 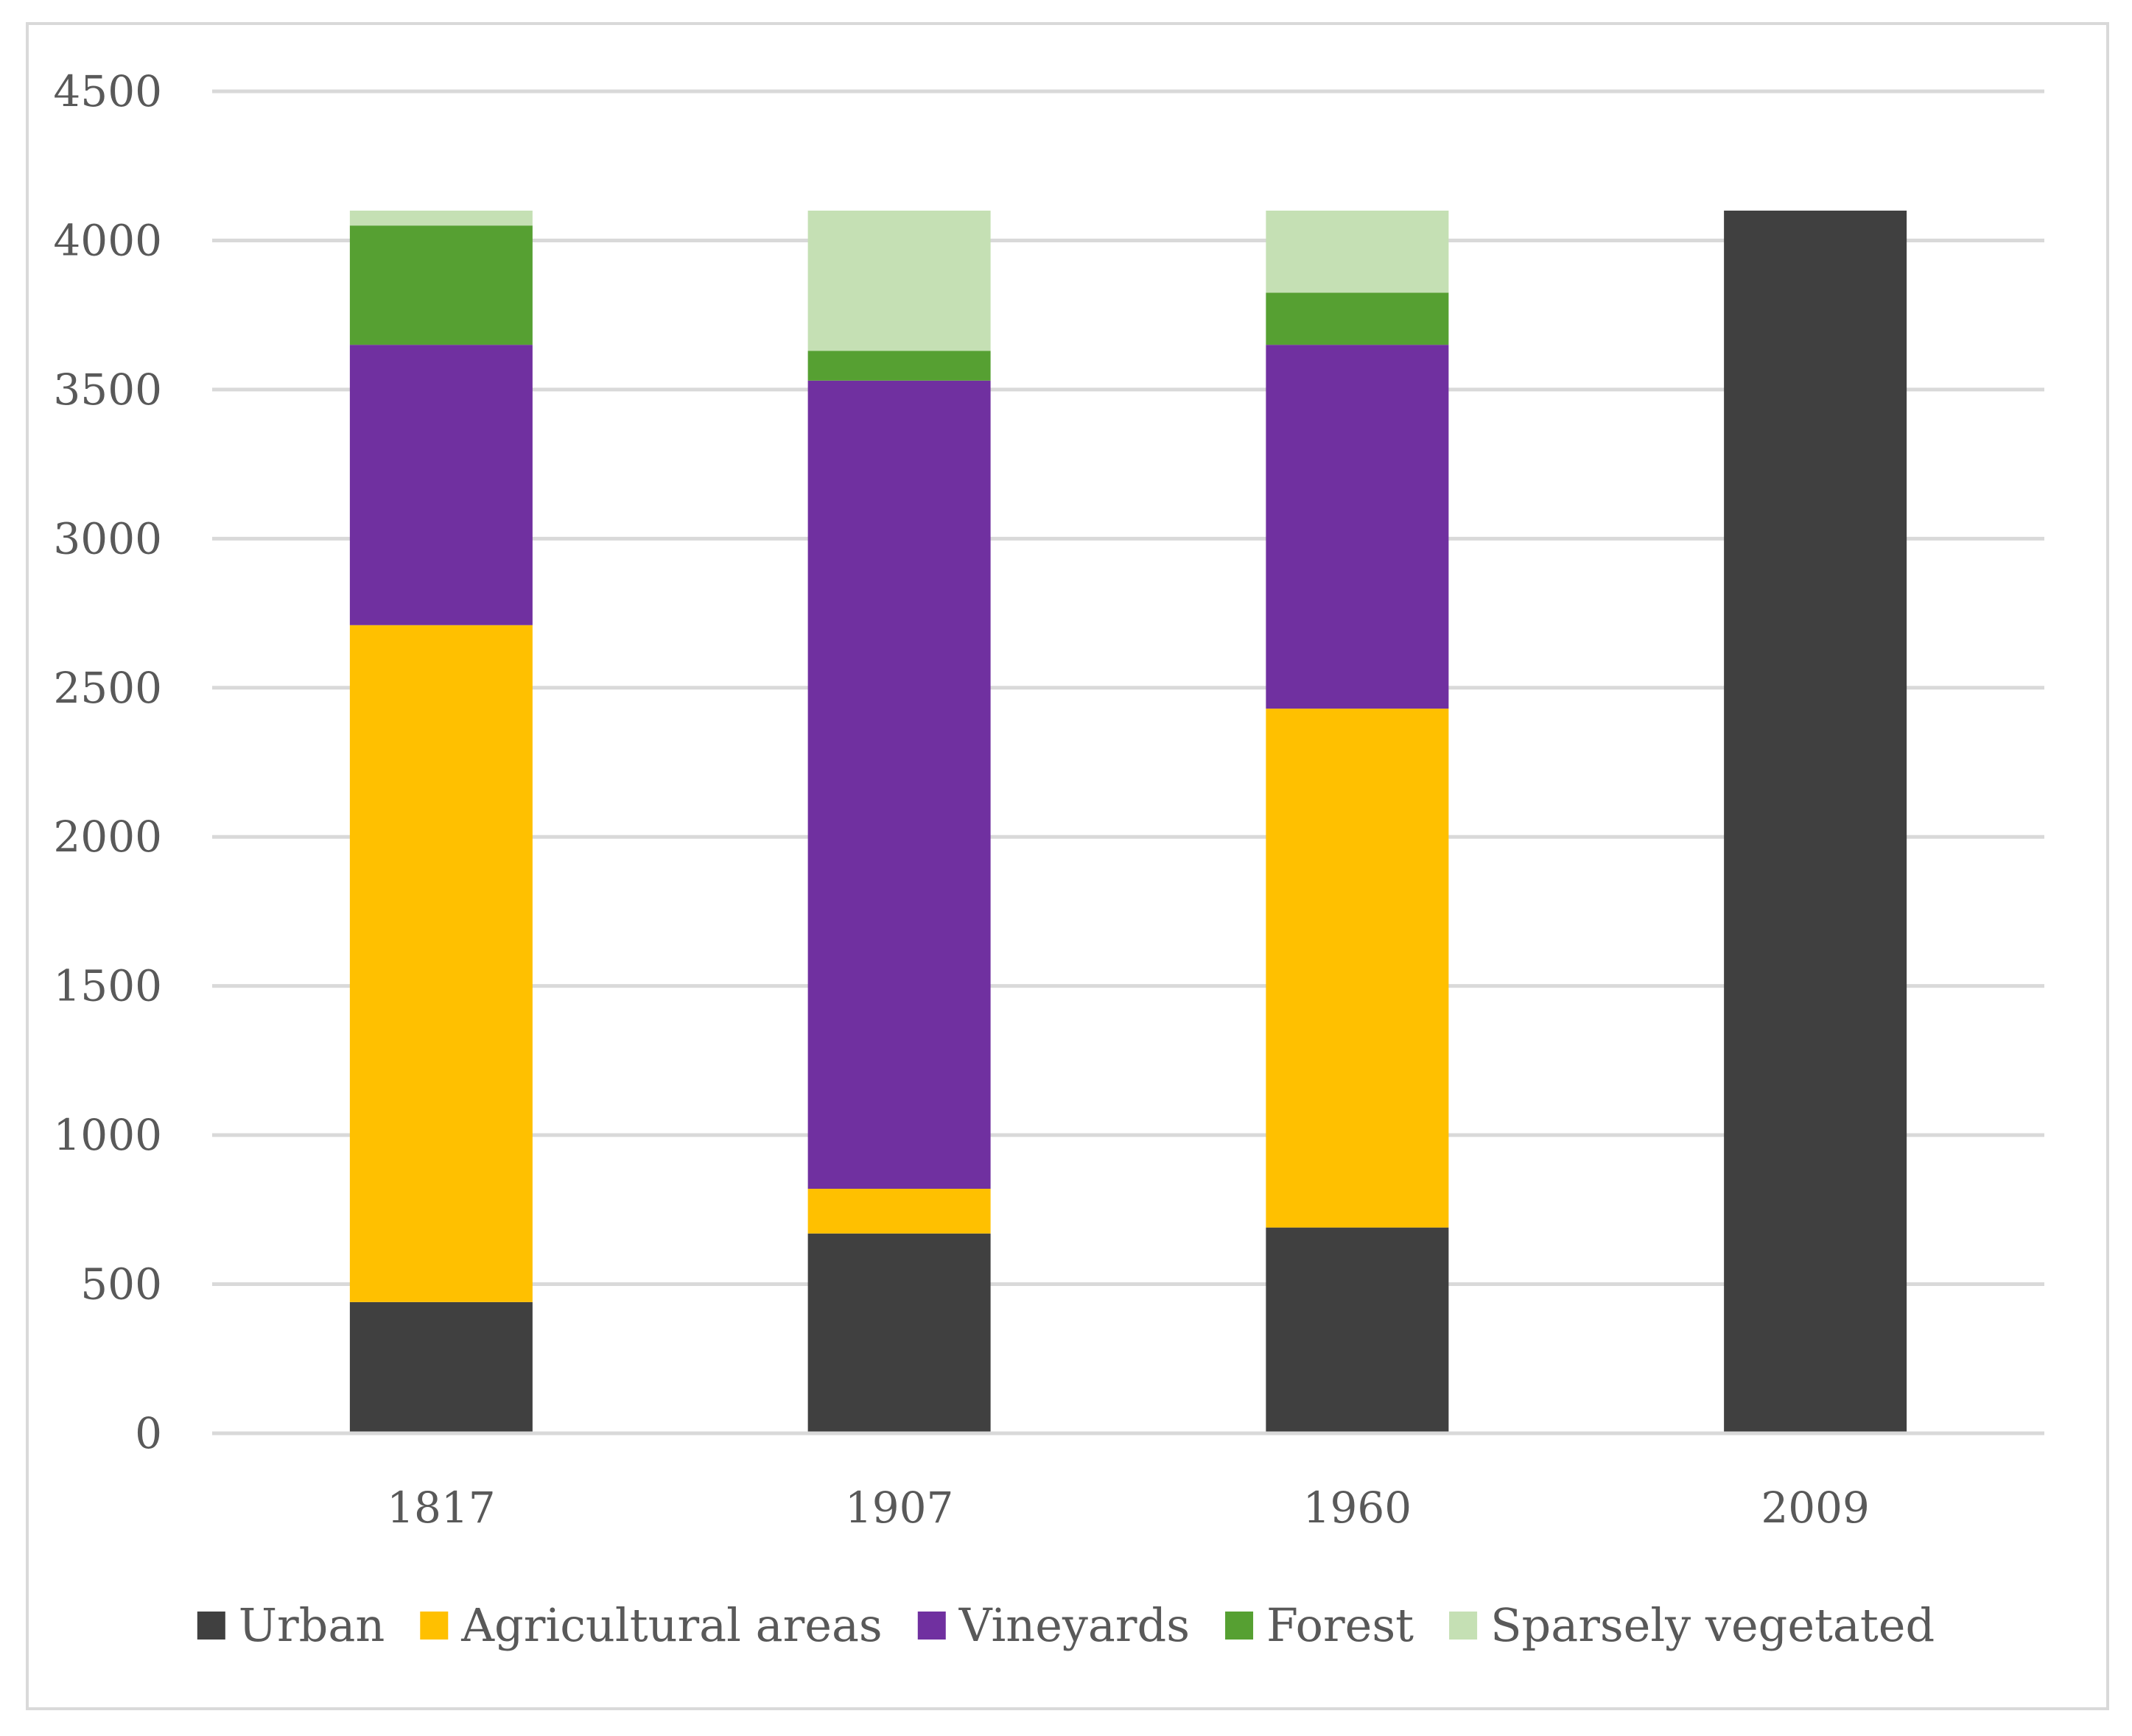 What do you see at coordinates (1128, 1508) in the screenshot?
I see `x-axis-tick-labels: 1817 1907 1960 2009` at bounding box center [1128, 1508].